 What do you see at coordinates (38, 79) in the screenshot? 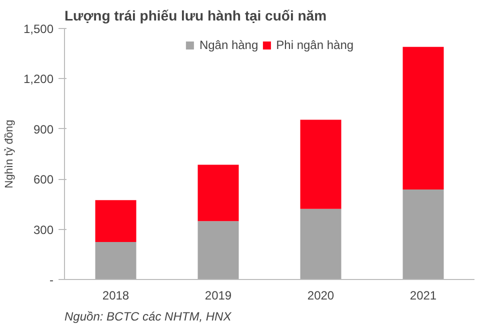
I see `y-tick-label: 1,200` at bounding box center [38, 79].